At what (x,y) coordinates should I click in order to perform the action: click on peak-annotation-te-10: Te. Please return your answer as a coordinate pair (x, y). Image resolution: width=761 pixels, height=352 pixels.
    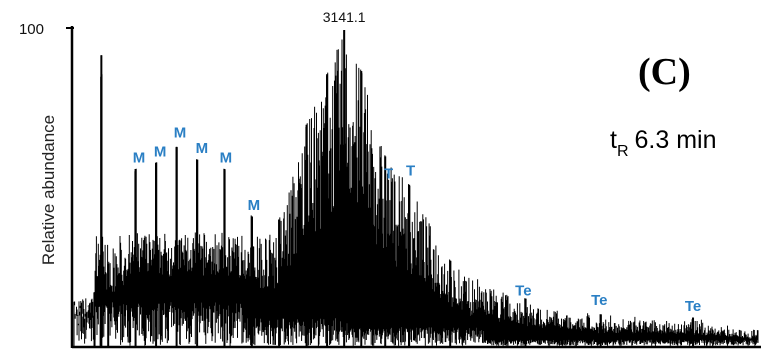
    Looking at the image, I should click on (693, 306).